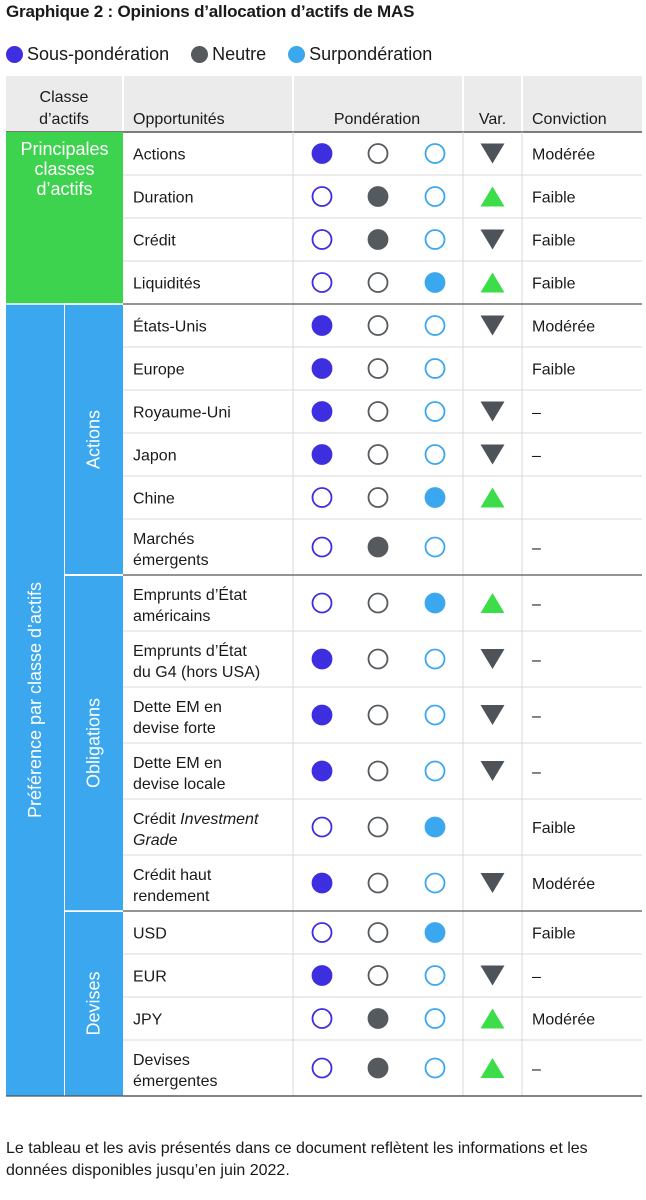  I want to click on opportunity-span-italic: Investment, so click(219, 819).